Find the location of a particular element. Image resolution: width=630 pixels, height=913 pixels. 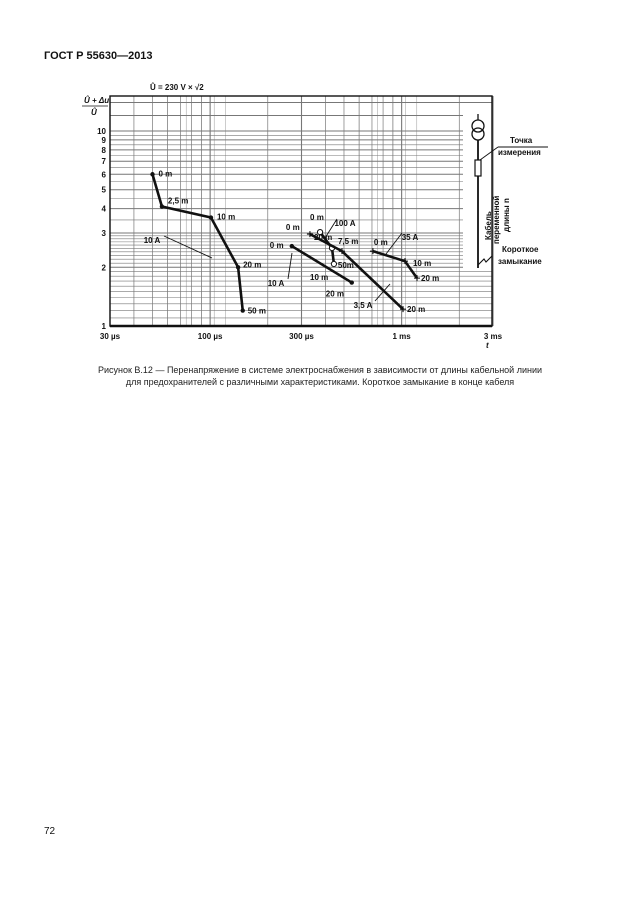

series-line: 0 m 2,5 m 10 m 20 m 50 m 10 A is located at coordinates (205, 242).